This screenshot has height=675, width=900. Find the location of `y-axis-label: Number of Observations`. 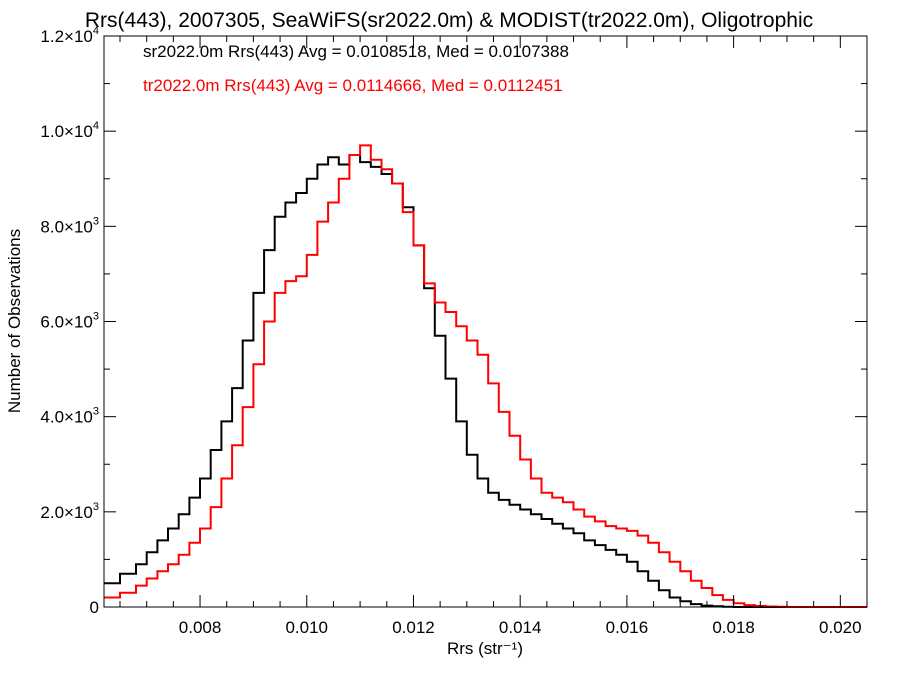

y-axis-label: Number of Observations is located at coordinates (14, 321).